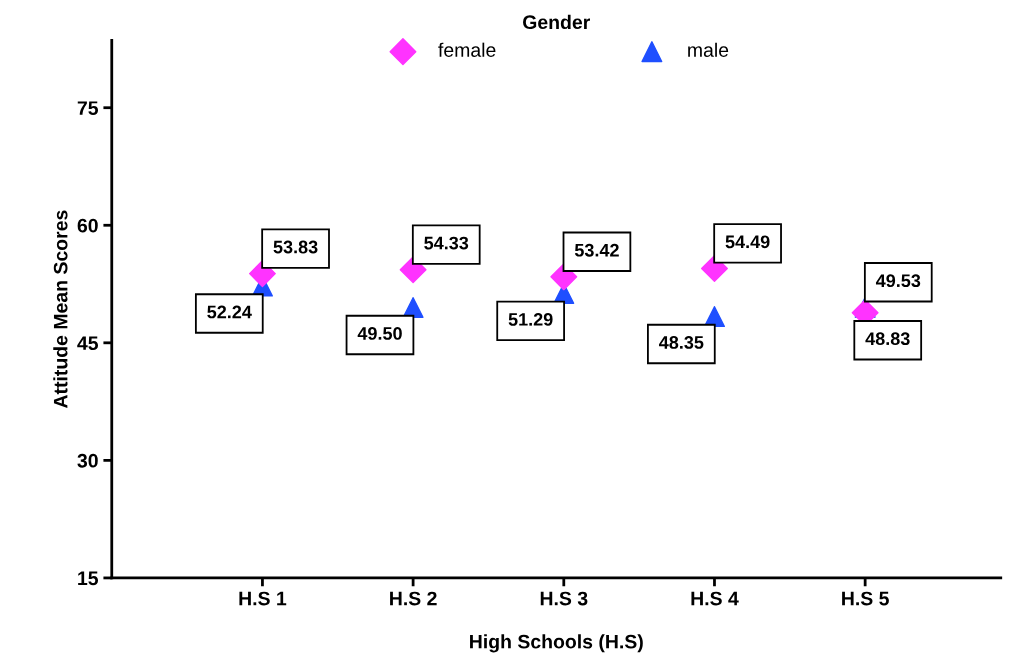  What do you see at coordinates (87, 225) in the screenshot?
I see `y-tick-label: 60` at bounding box center [87, 225].